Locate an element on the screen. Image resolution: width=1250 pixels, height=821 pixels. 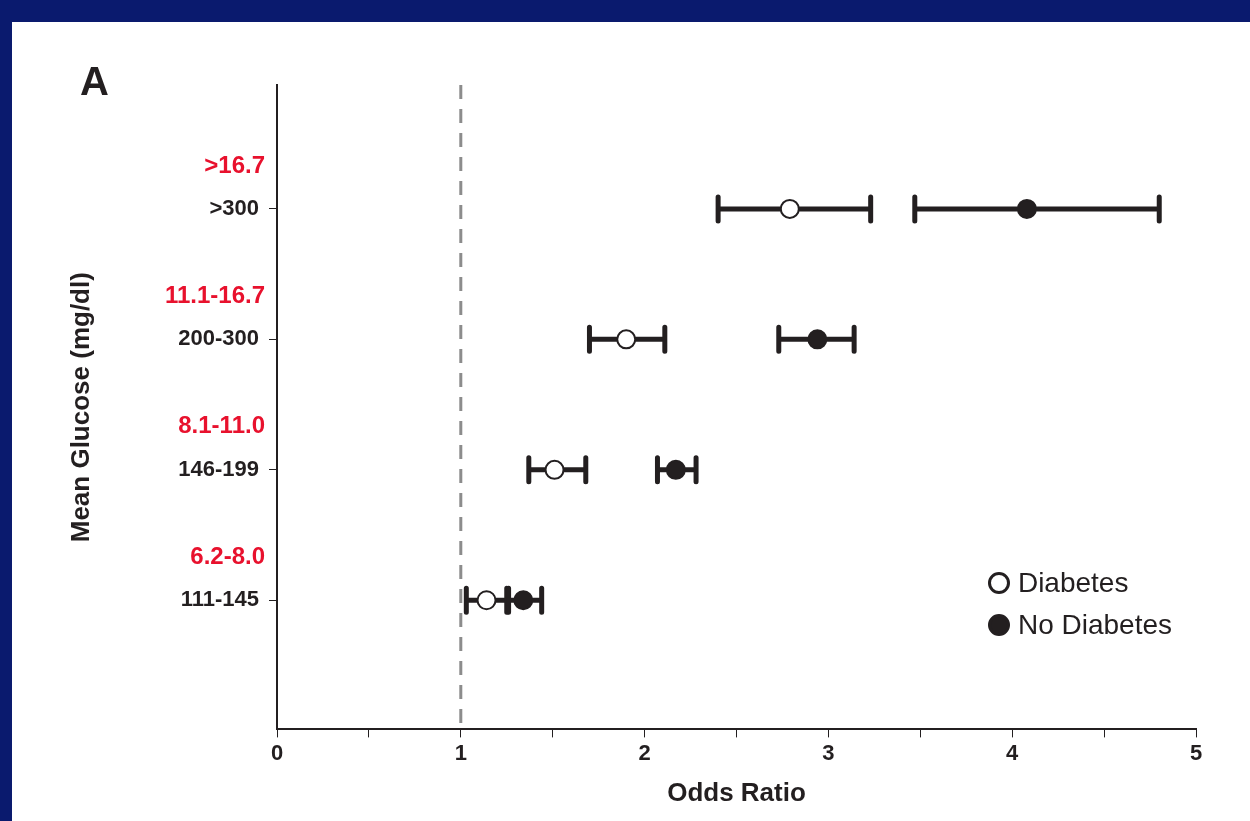
y-tick-label: >300 is located at coordinates (234, 207).